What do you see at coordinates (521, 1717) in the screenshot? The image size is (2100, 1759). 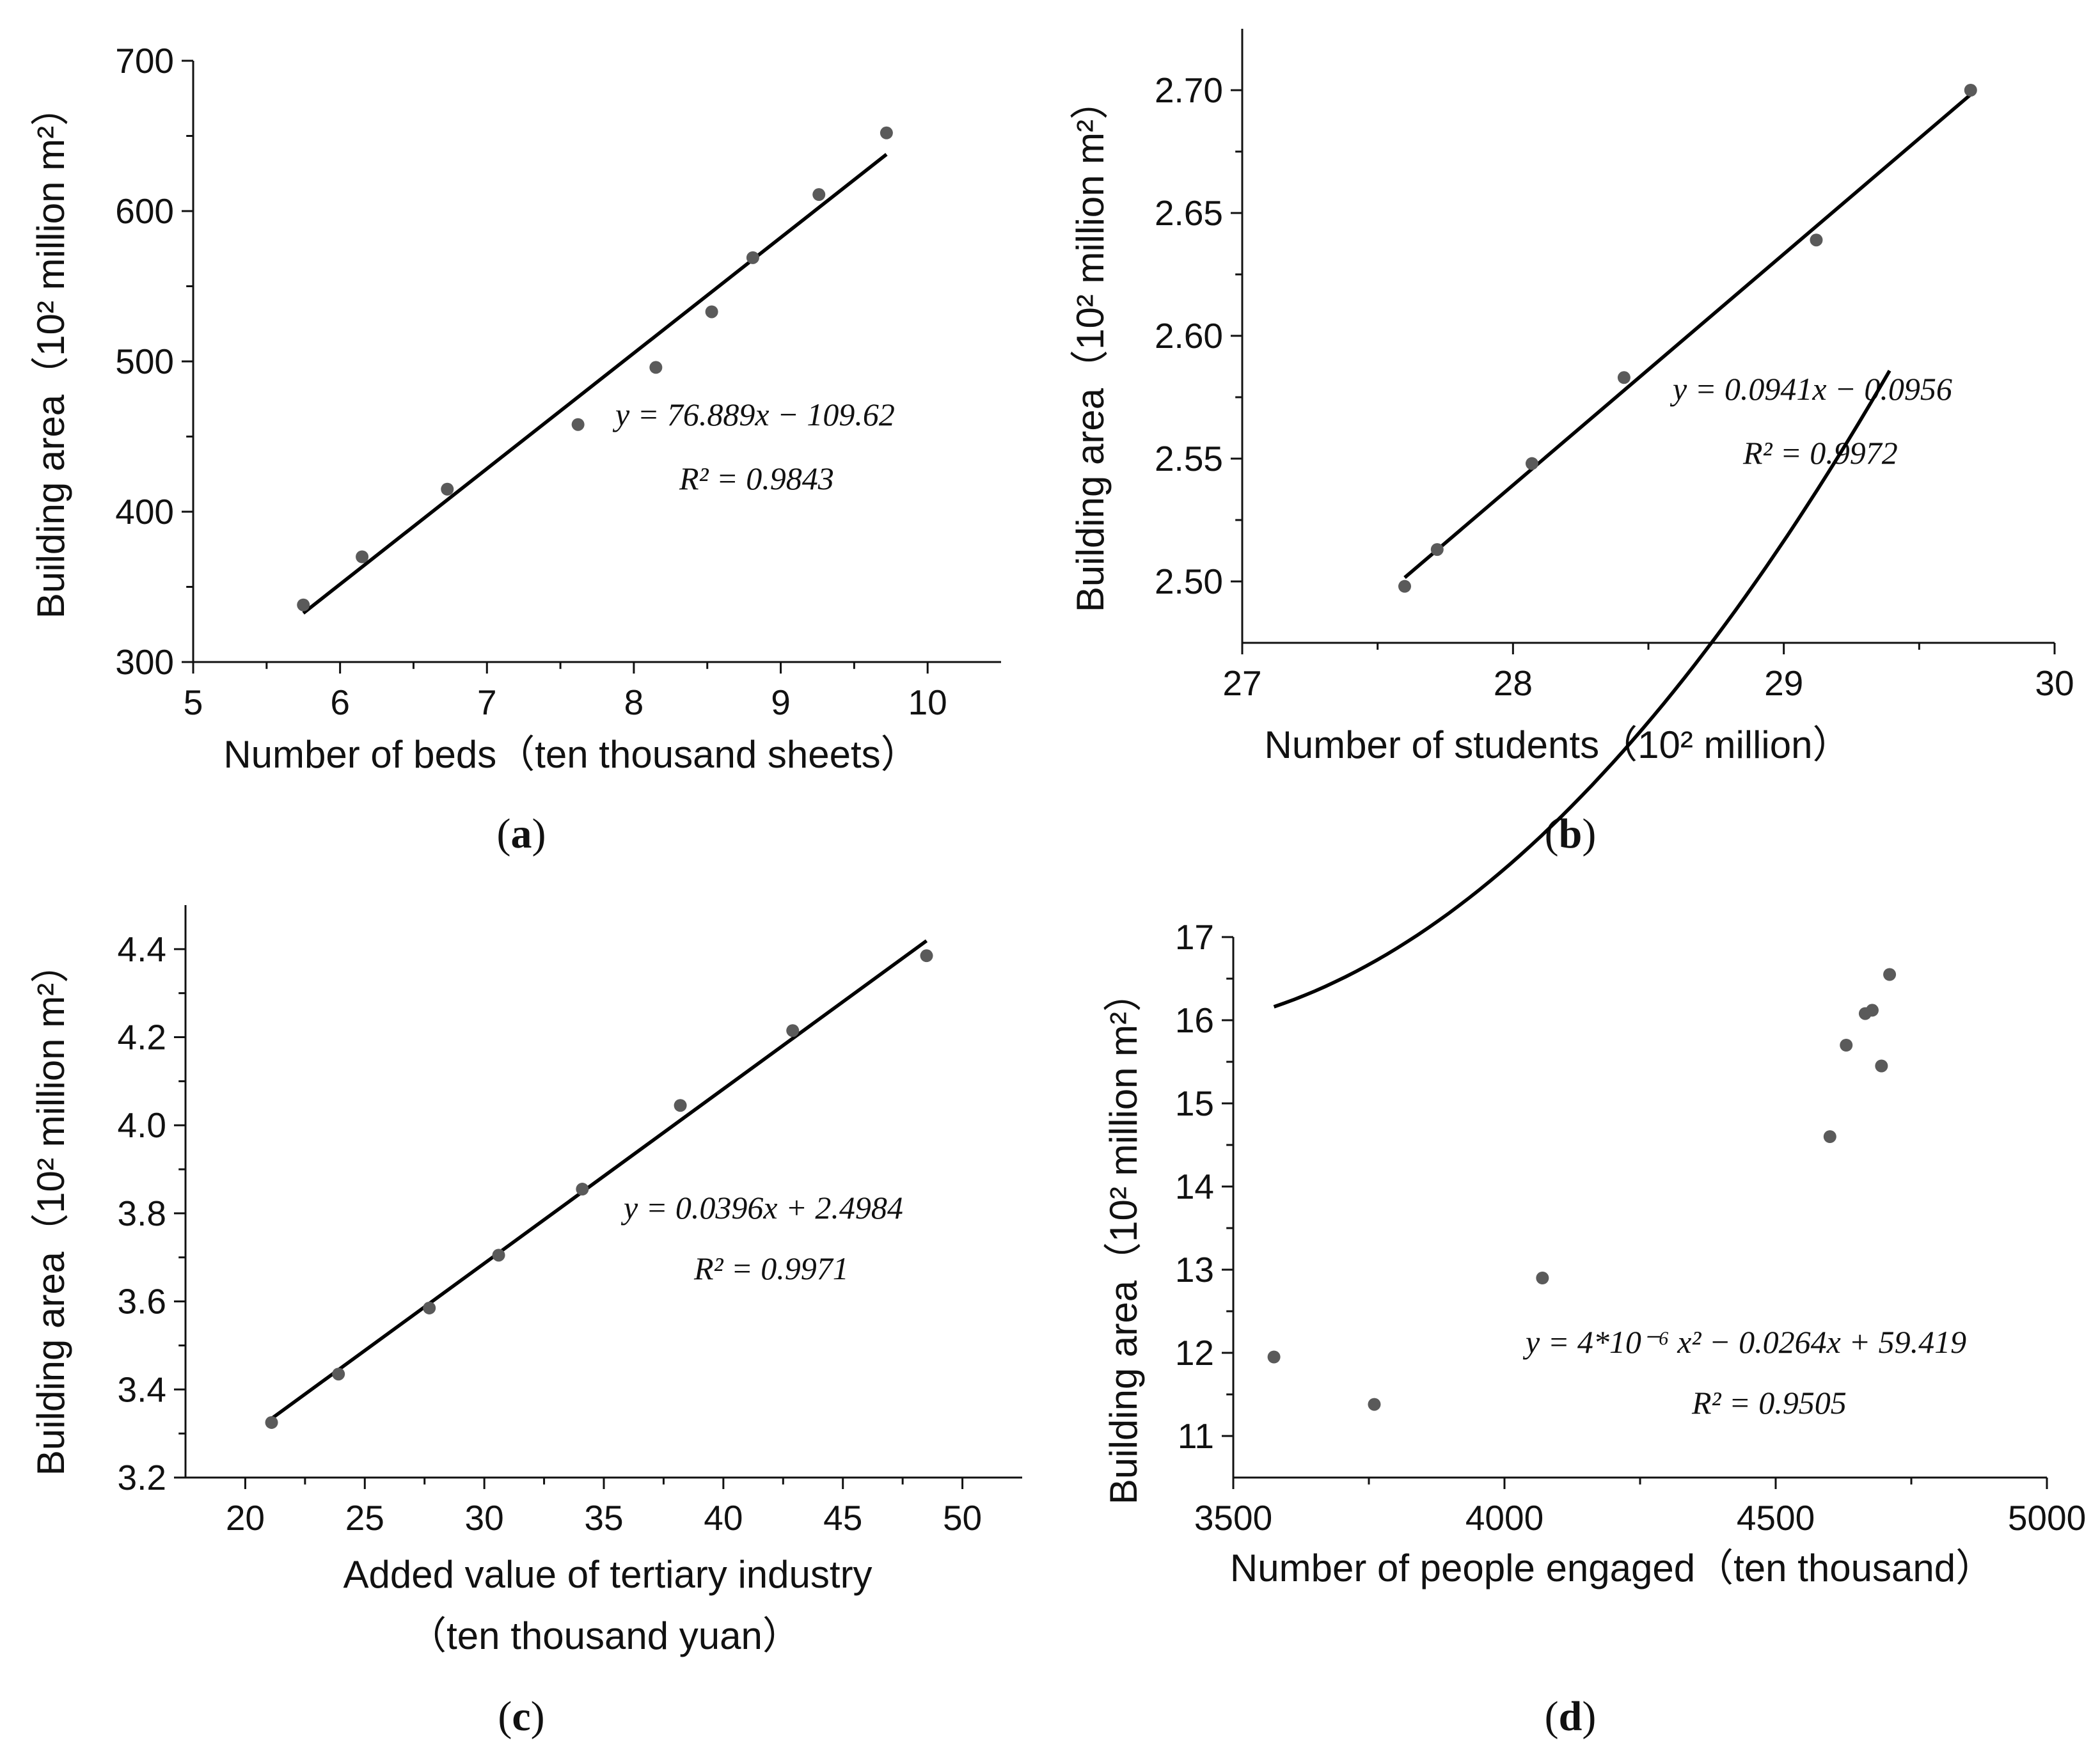 I see `panel-c-label: (c)` at bounding box center [521, 1717].